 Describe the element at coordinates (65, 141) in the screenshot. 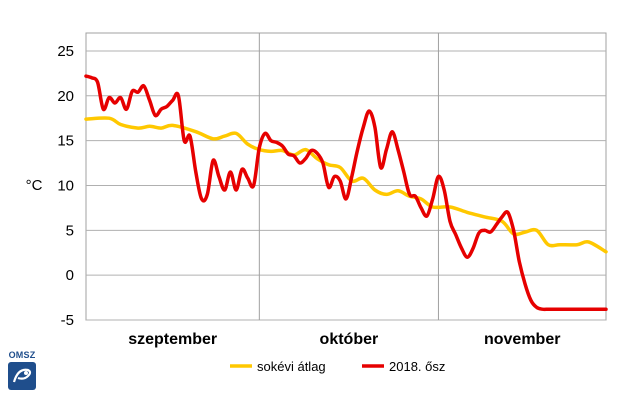

I see `y-tick-label: 15` at that location.